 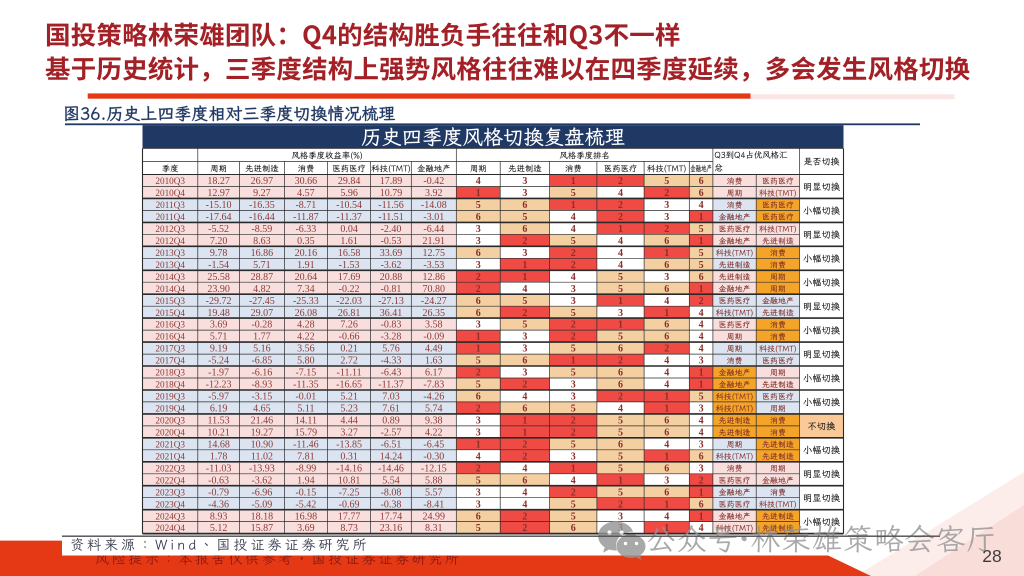 What do you see at coordinates (434, 373) in the screenshot?
I see `svg-text: 6.17` at bounding box center [434, 373].